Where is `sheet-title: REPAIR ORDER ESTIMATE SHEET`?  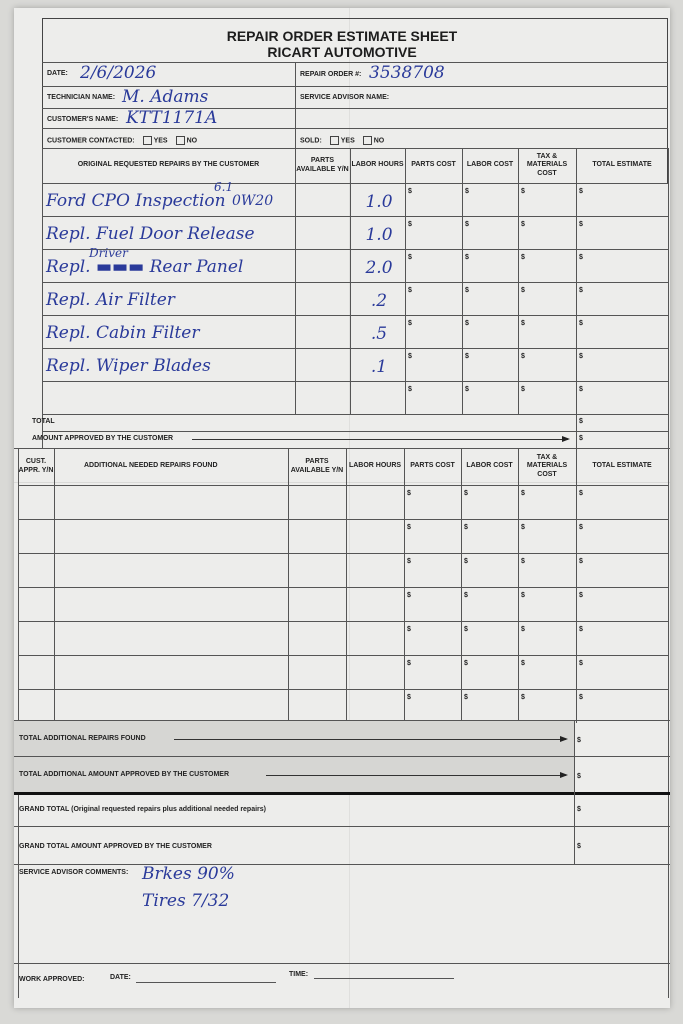 sheet-title: REPAIR ORDER ESTIMATE SHEET is located at coordinates (342, 36).